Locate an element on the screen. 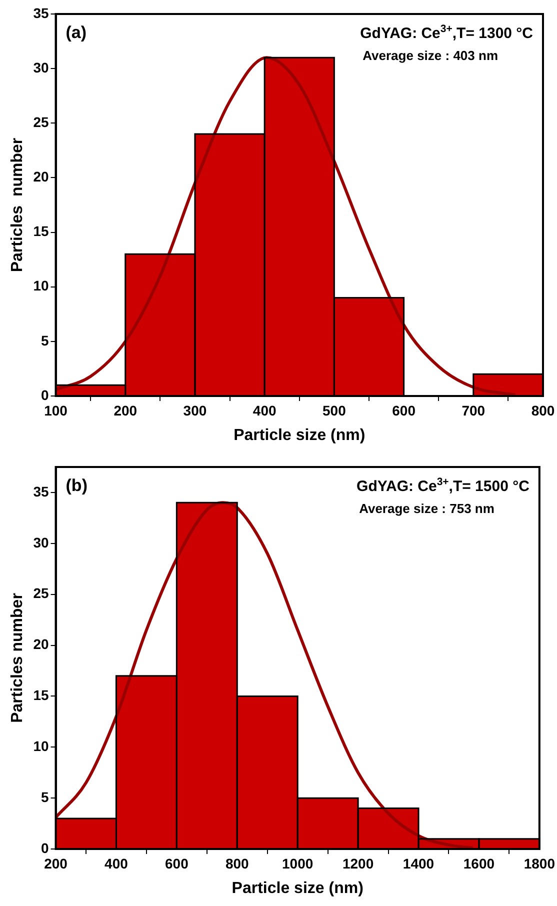 Image resolution: width=557 pixels, height=906 pixels. x-tick-label: 500 is located at coordinates (334, 410).